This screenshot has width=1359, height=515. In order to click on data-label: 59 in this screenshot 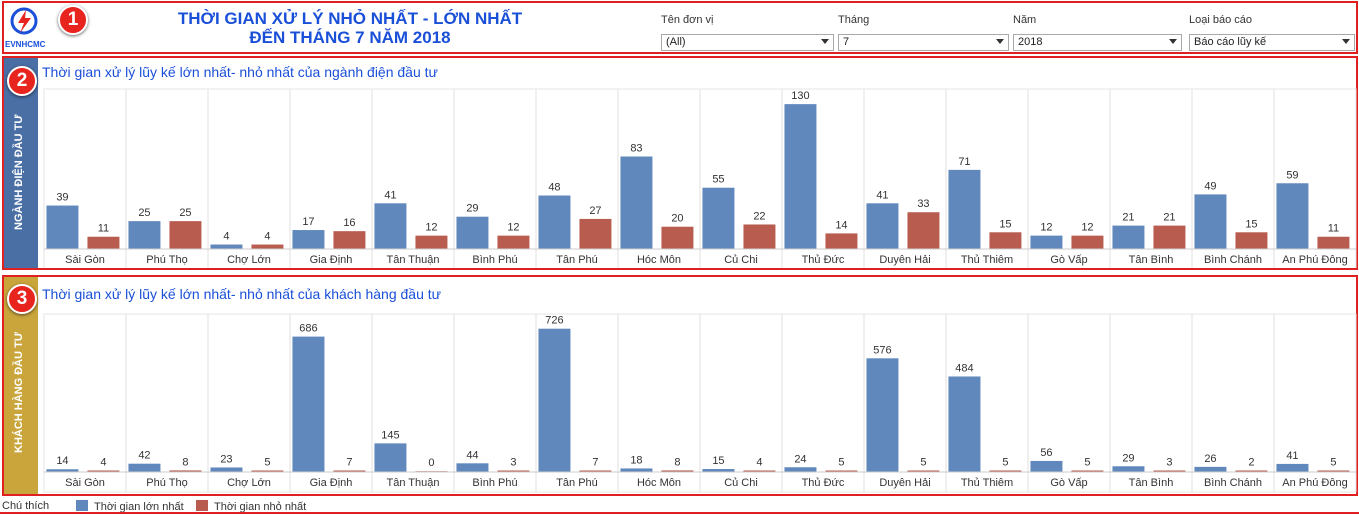, I will do `click(1292, 175)`.